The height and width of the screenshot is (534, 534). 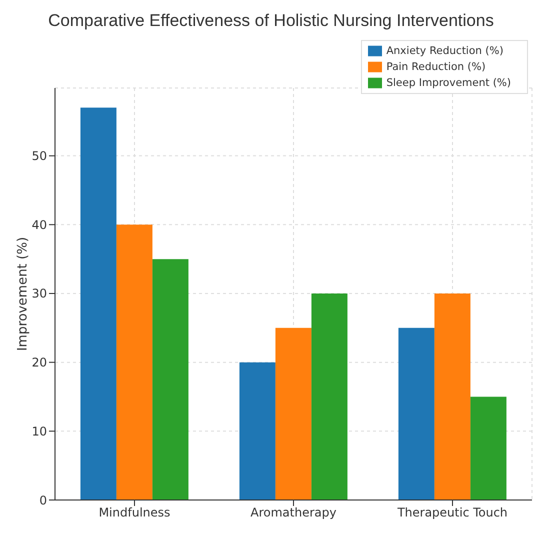 What do you see at coordinates (43, 500) in the screenshot?
I see `y-tick-label: 0` at bounding box center [43, 500].